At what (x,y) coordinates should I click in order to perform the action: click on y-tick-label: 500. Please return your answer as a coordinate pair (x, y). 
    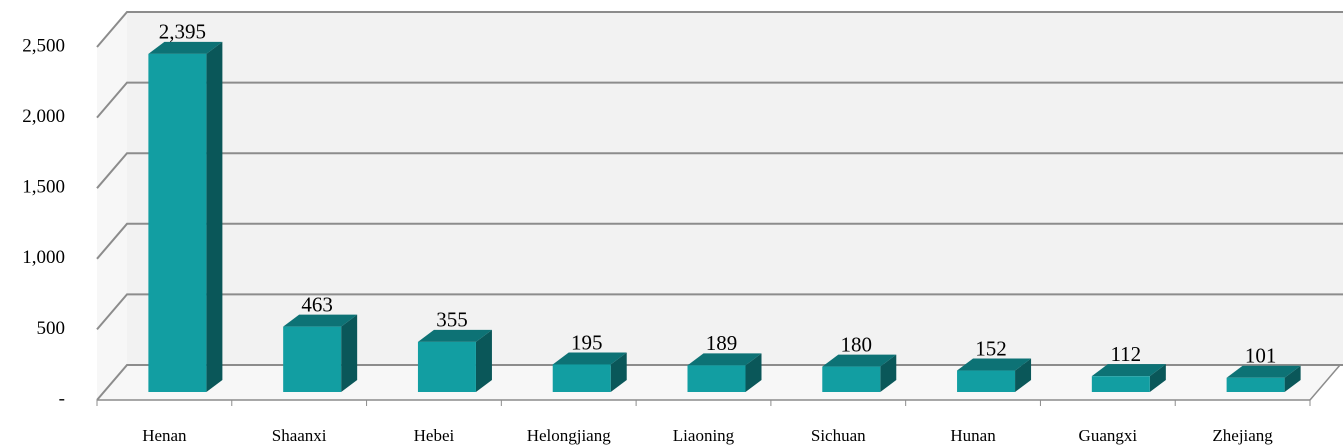
    Looking at the image, I should click on (51, 328).